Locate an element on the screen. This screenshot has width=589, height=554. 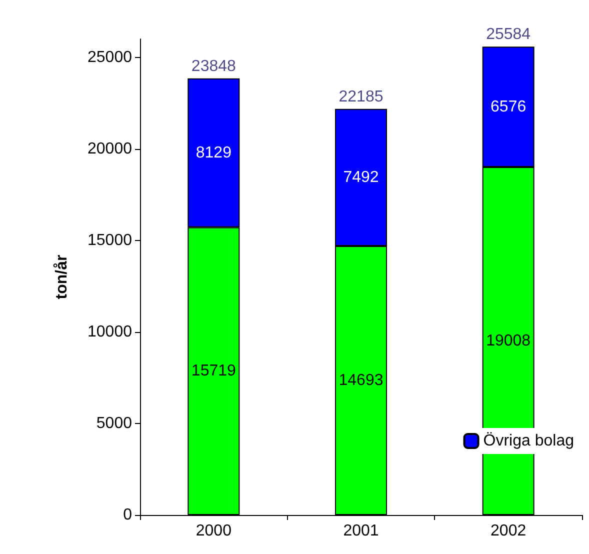
y-tick-label: 5000 is located at coordinates (114, 423).